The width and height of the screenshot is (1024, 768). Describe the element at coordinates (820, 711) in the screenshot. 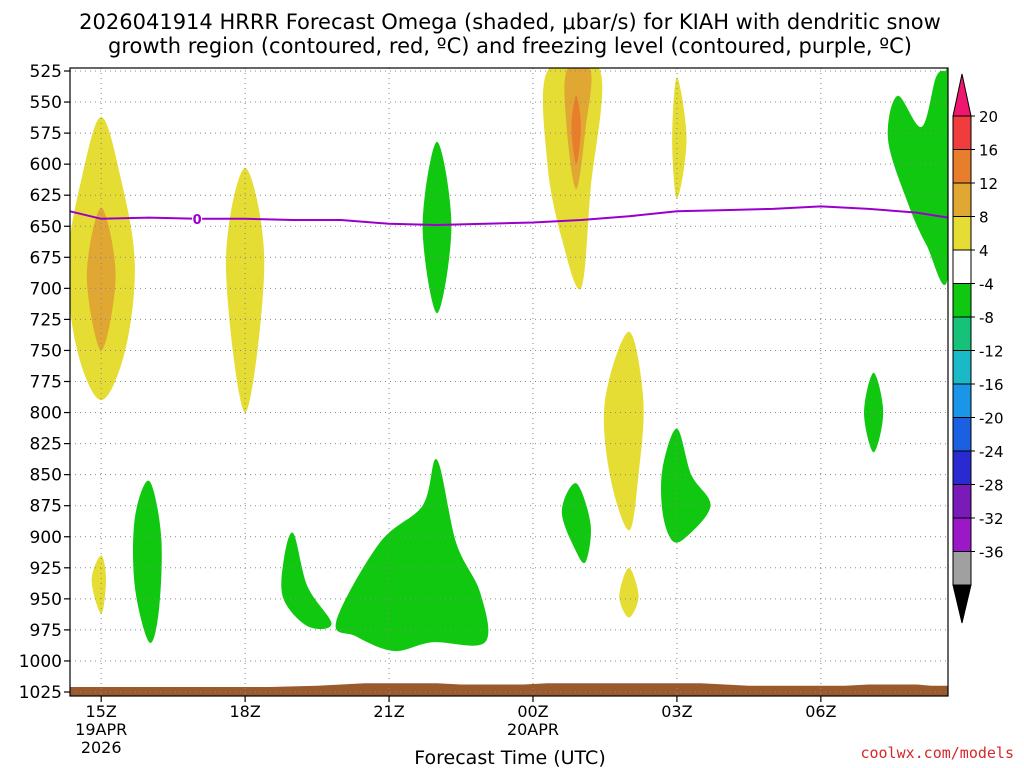

I see `x-tick-label-30-0: 06Z` at that location.